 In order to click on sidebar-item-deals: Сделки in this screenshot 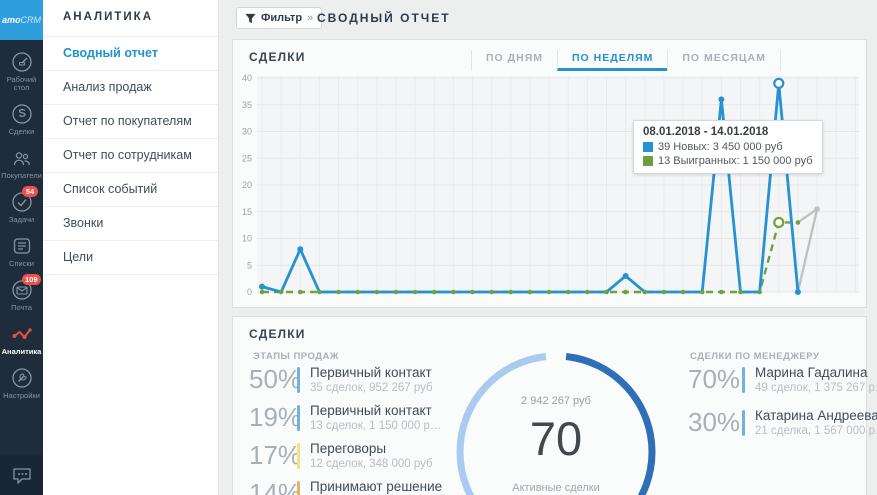, I will do `click(21, 119)`.